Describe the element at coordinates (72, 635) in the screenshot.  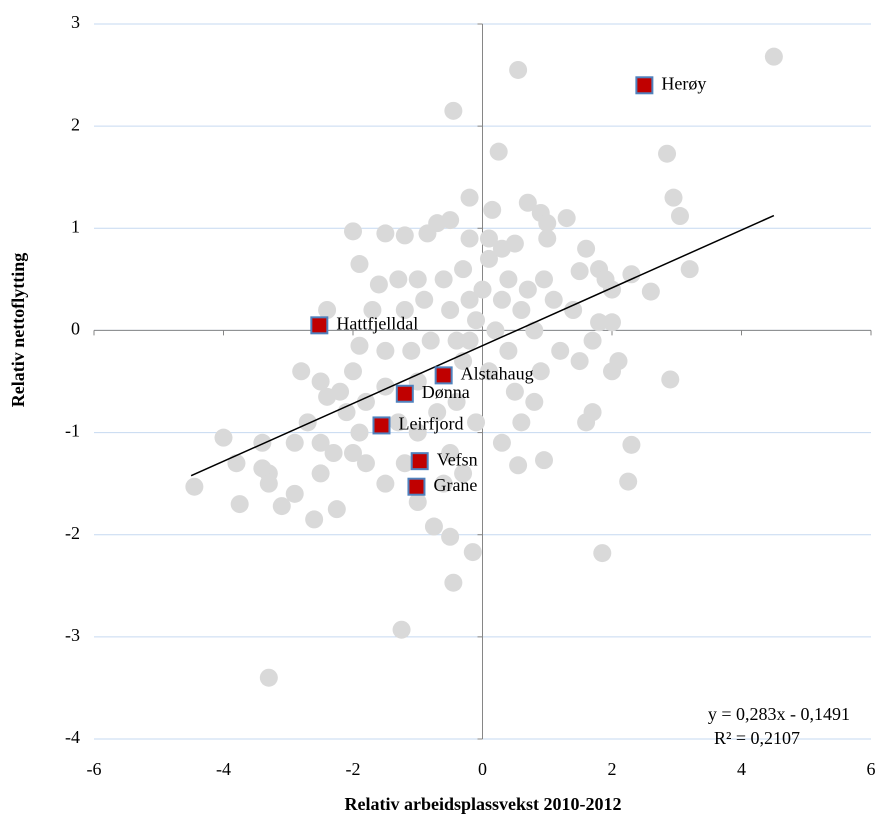
I see `y-tick-label: -3` at that location.